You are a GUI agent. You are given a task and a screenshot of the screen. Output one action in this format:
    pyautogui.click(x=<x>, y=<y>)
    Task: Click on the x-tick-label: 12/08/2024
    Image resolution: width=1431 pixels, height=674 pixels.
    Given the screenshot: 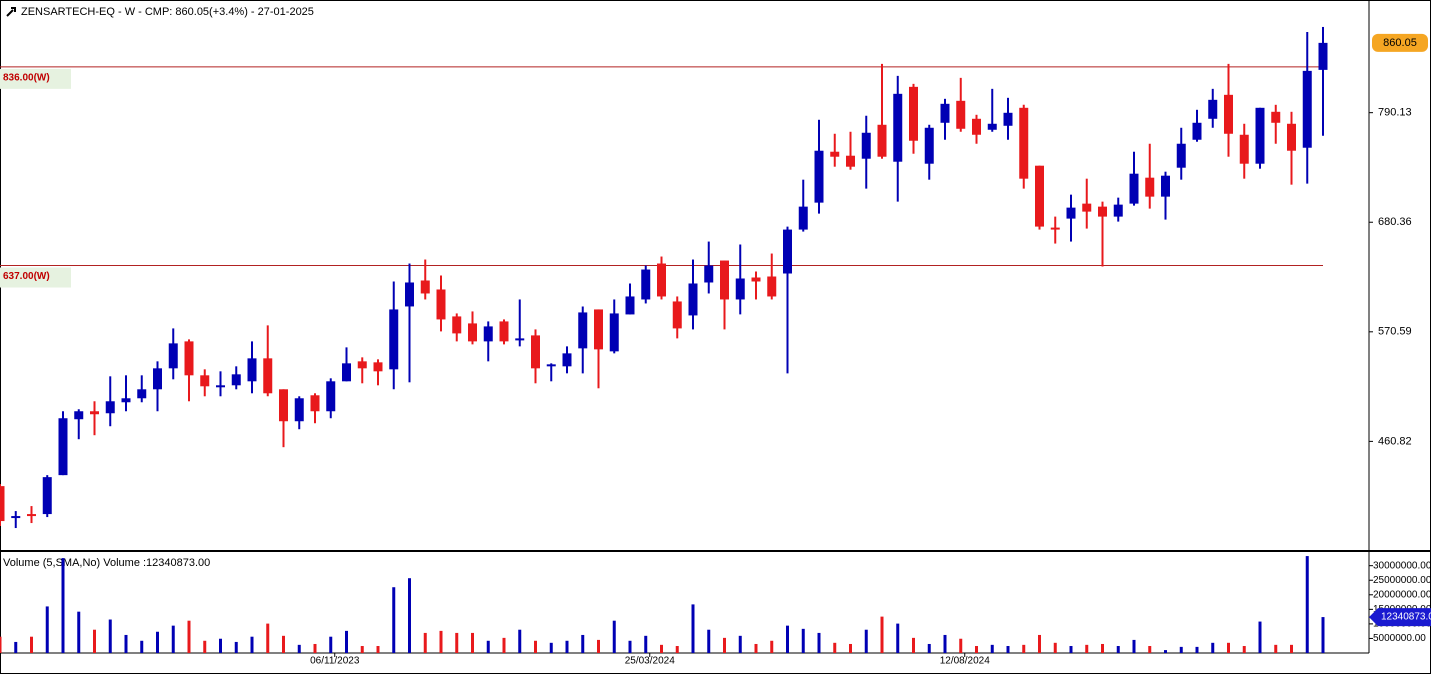 What is the action you would take?
    pyautogui.click(x=965, y=661)
    